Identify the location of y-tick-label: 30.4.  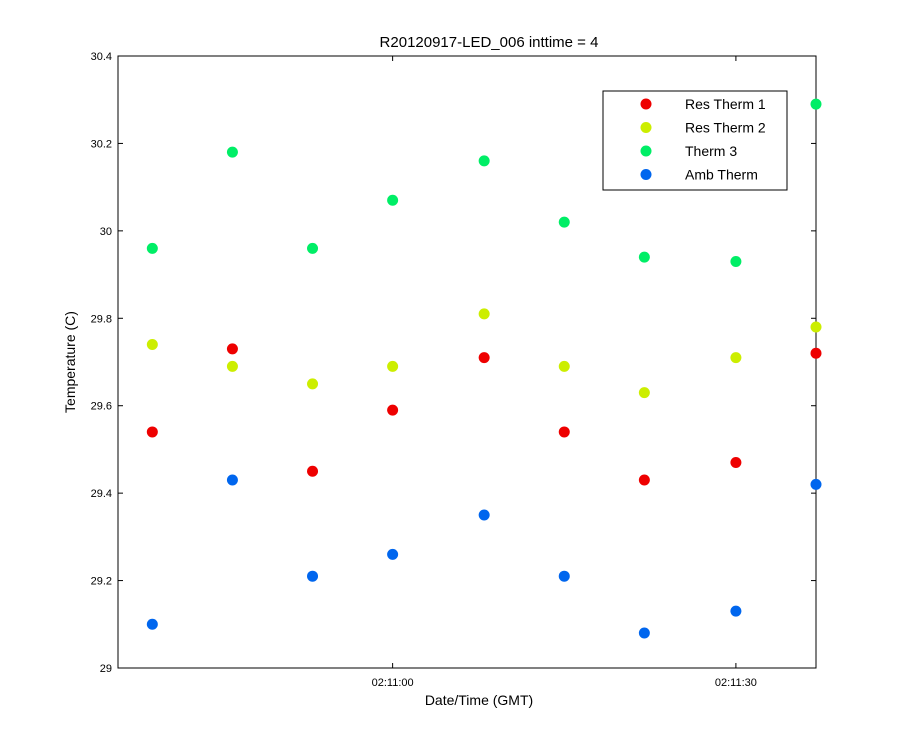
(101, 57).